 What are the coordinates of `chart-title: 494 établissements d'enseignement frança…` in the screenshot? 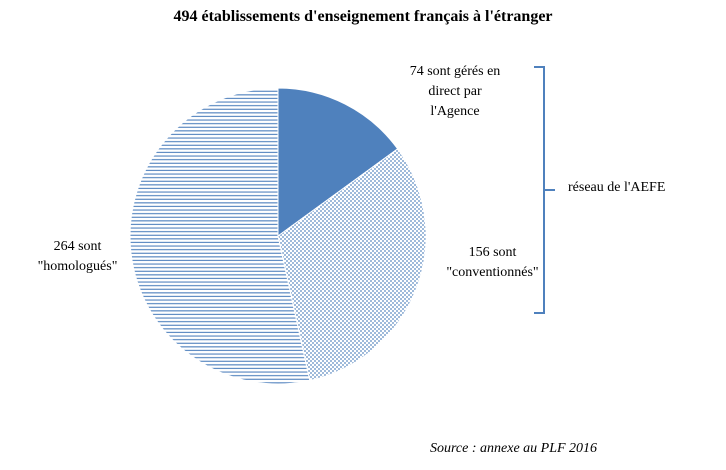 It's located at (363, 16).